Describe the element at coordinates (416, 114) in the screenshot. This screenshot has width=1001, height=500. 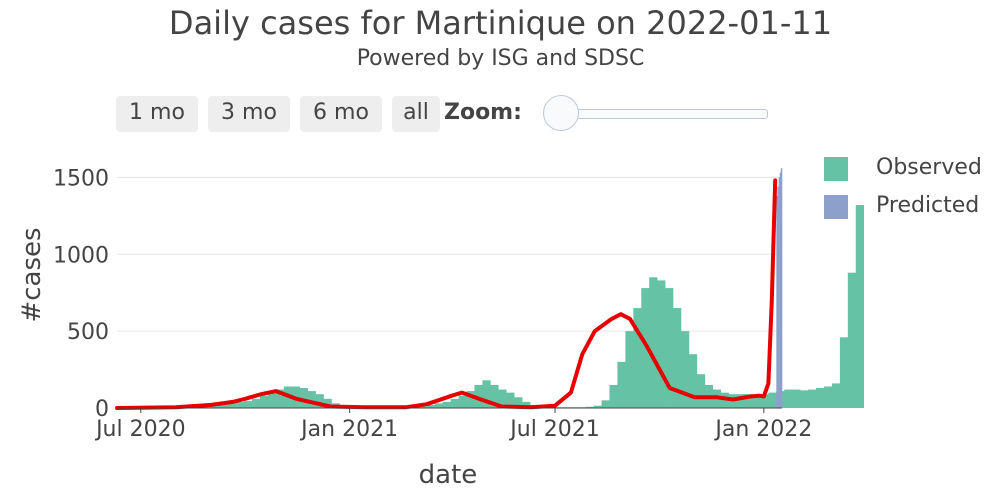
I see `range-all-button: all` at that location.